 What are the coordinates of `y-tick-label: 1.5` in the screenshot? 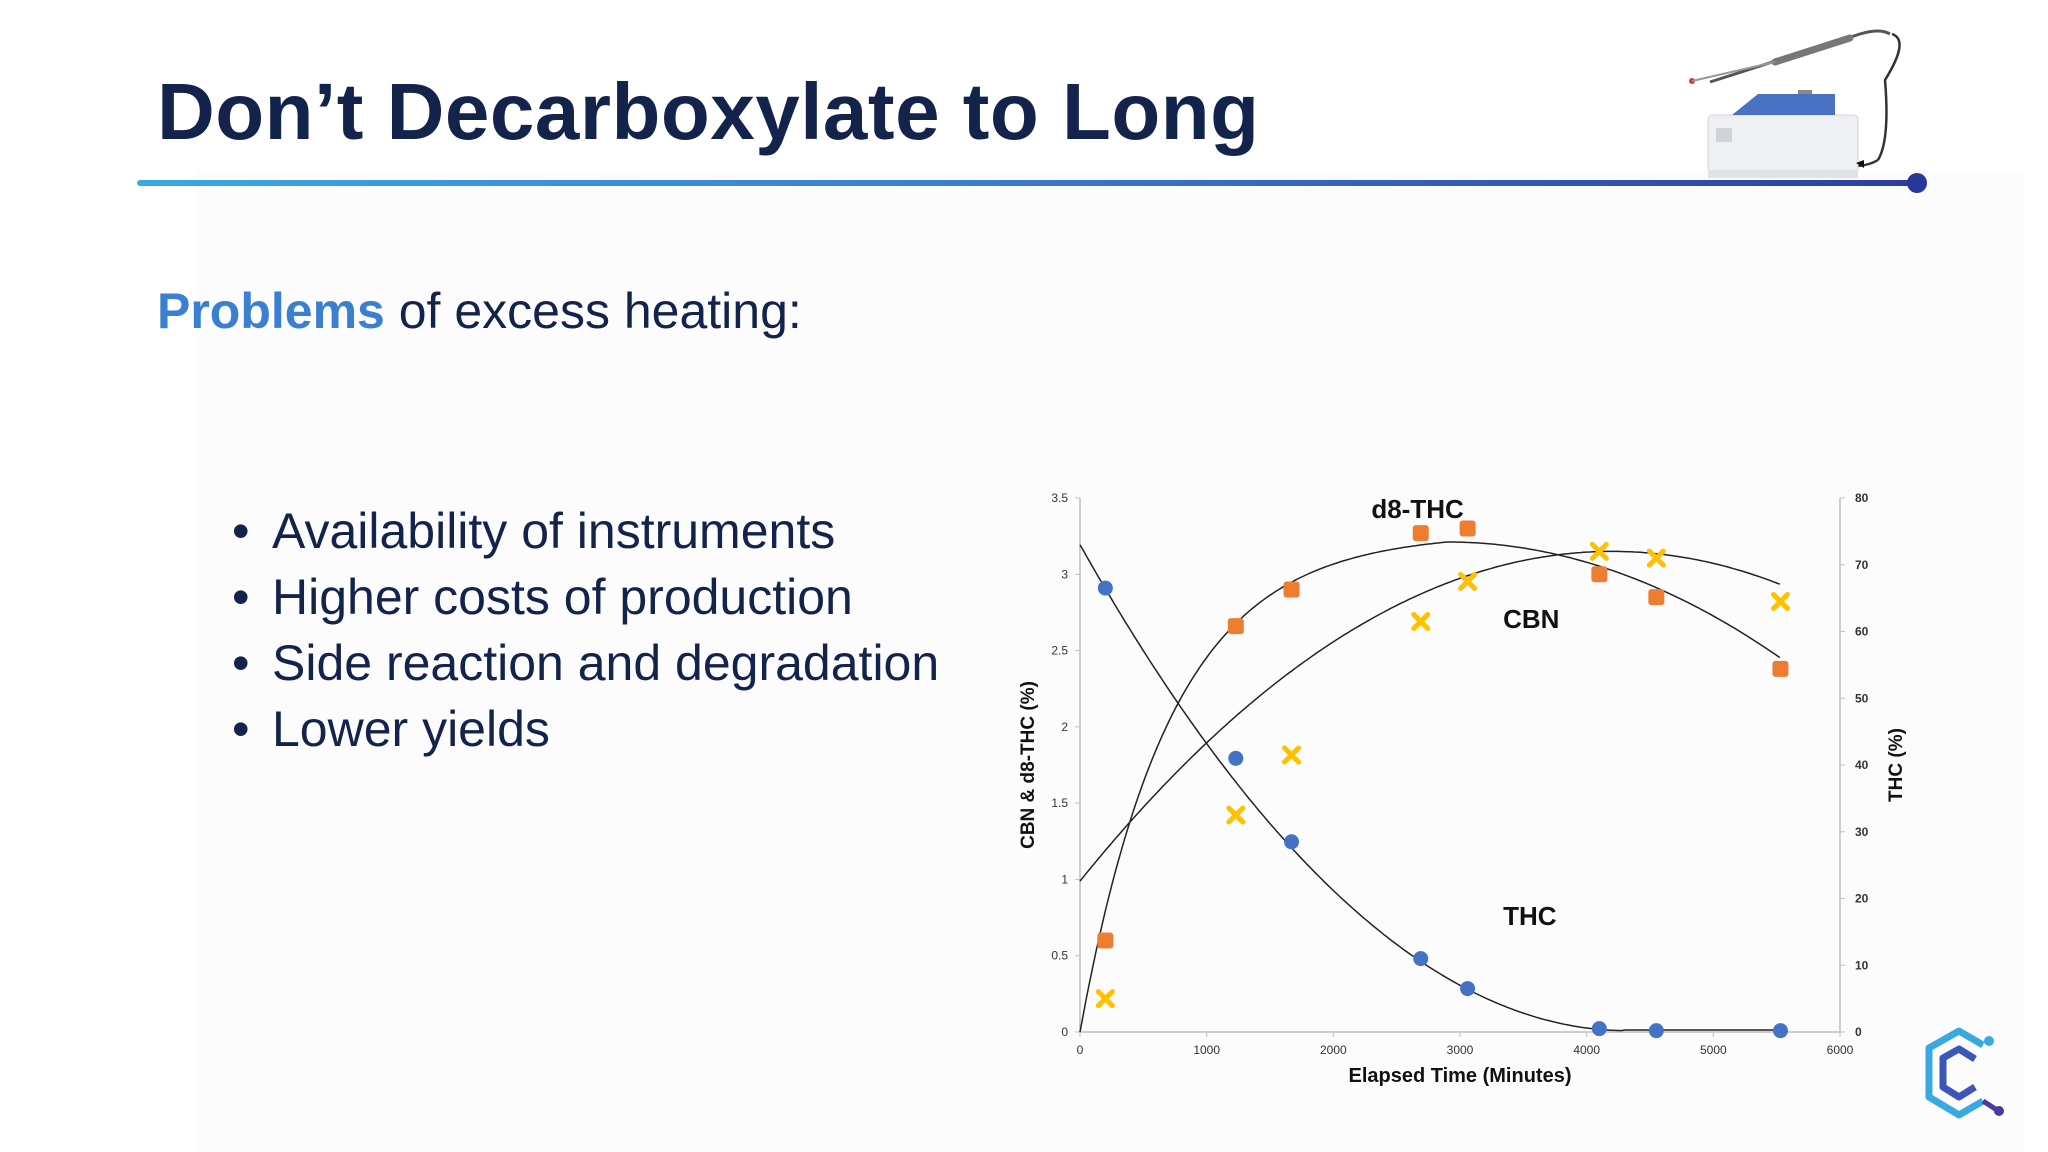 It's located at (1059, 803).